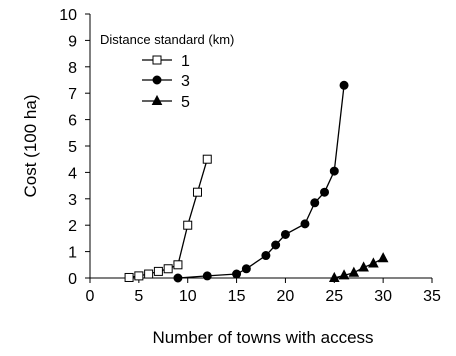 The height and width of the screenshot is (356, 456). I want to click on y-tick-label: 9, so click(72, 41).